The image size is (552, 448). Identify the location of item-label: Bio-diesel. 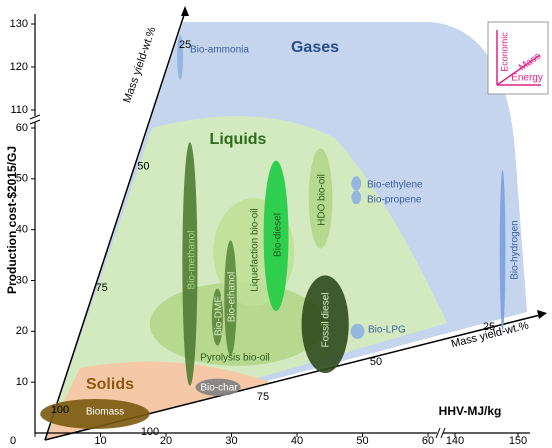
(278, 235).